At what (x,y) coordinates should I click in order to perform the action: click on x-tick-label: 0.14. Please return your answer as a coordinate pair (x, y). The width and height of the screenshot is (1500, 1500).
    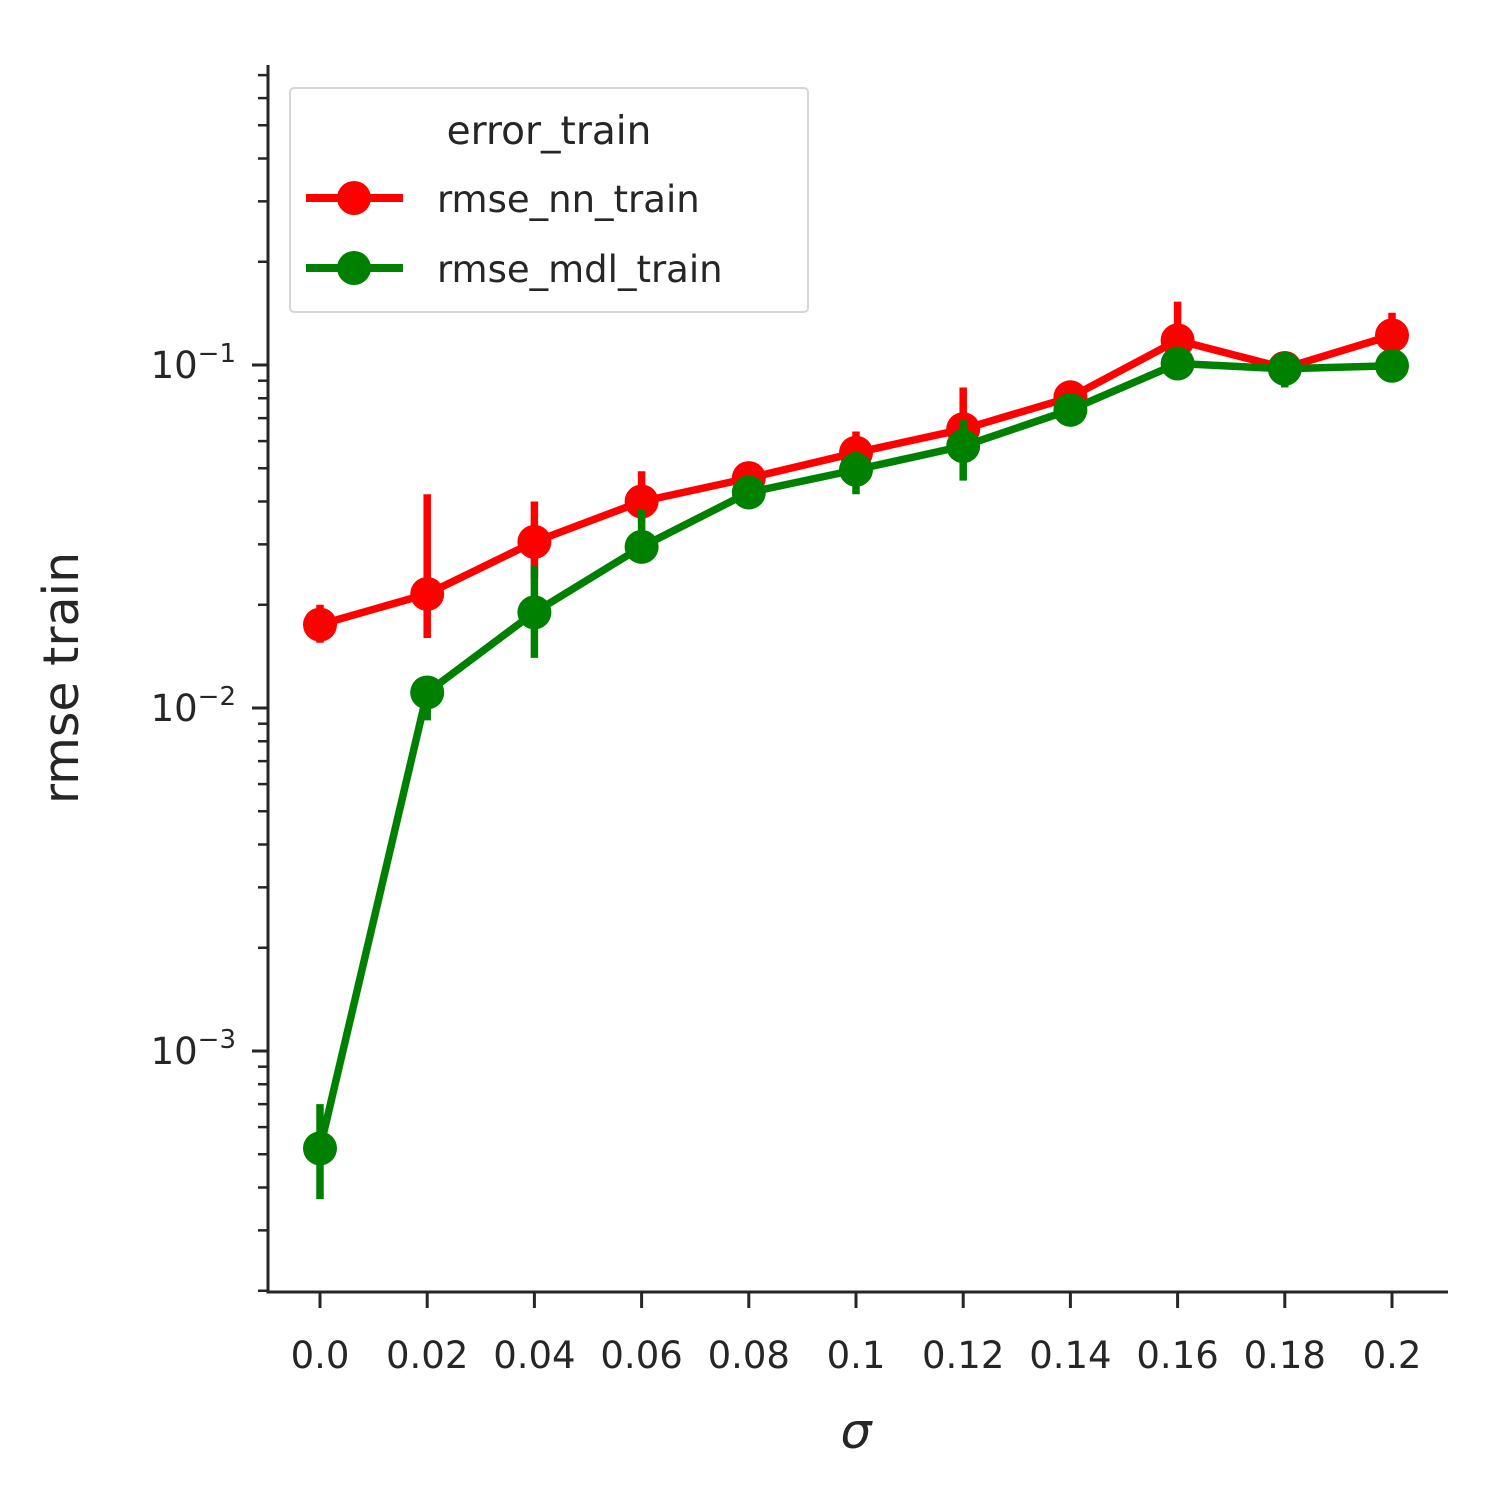
    Looking at the image, I should click on (1070, 1355).